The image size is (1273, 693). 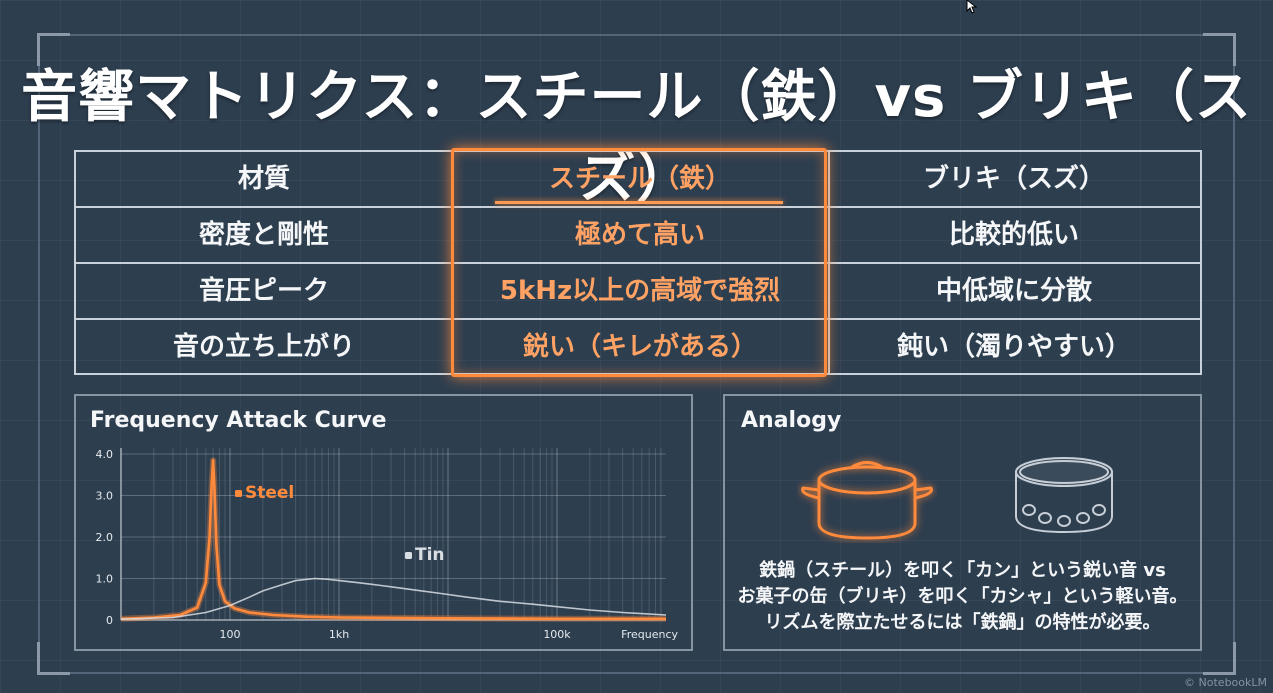 What do you see at coordinates (339, 634) in the screenshot?
I see `x-tick-label: 1kh` at bounding box center [339, 634].